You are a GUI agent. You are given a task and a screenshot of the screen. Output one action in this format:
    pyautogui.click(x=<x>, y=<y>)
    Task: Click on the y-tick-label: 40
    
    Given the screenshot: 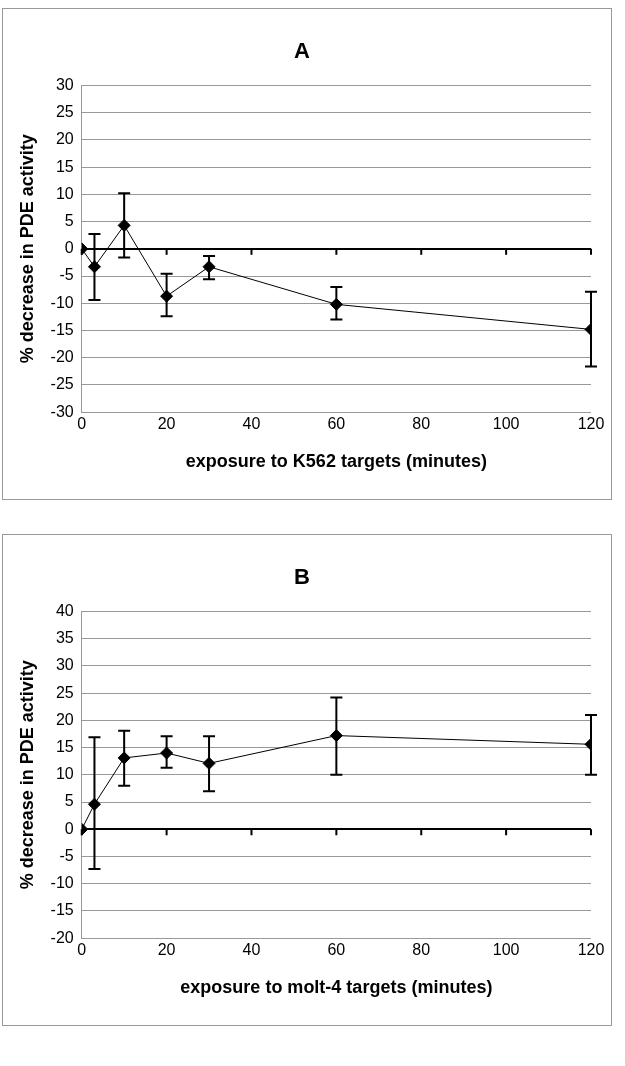 What is the action you would take?
    pyautogui.click(x=64, y=610)
    